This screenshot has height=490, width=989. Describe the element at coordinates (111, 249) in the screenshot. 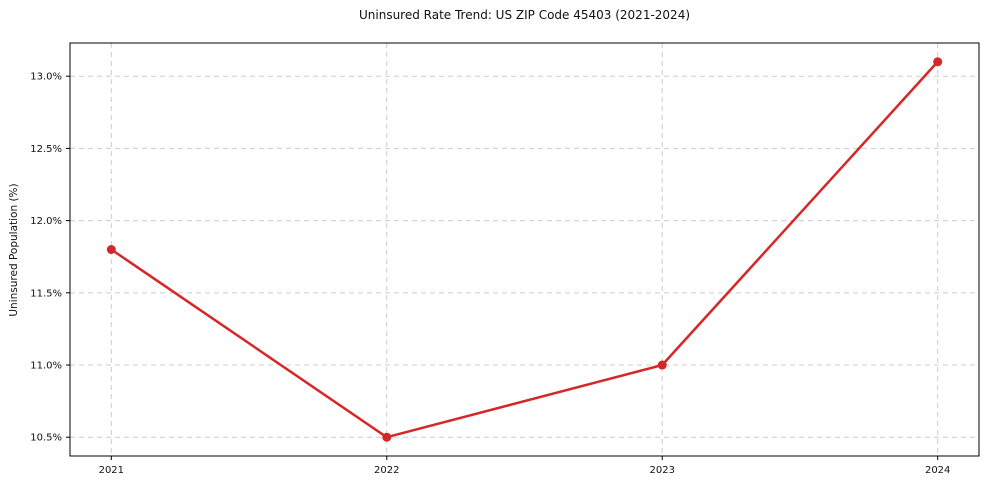

I see `data-point-2021` at that location.